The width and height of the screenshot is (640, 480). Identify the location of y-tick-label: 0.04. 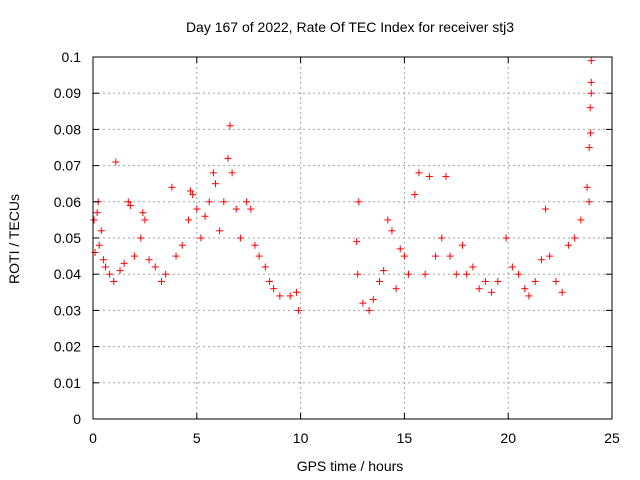
(67, 274).